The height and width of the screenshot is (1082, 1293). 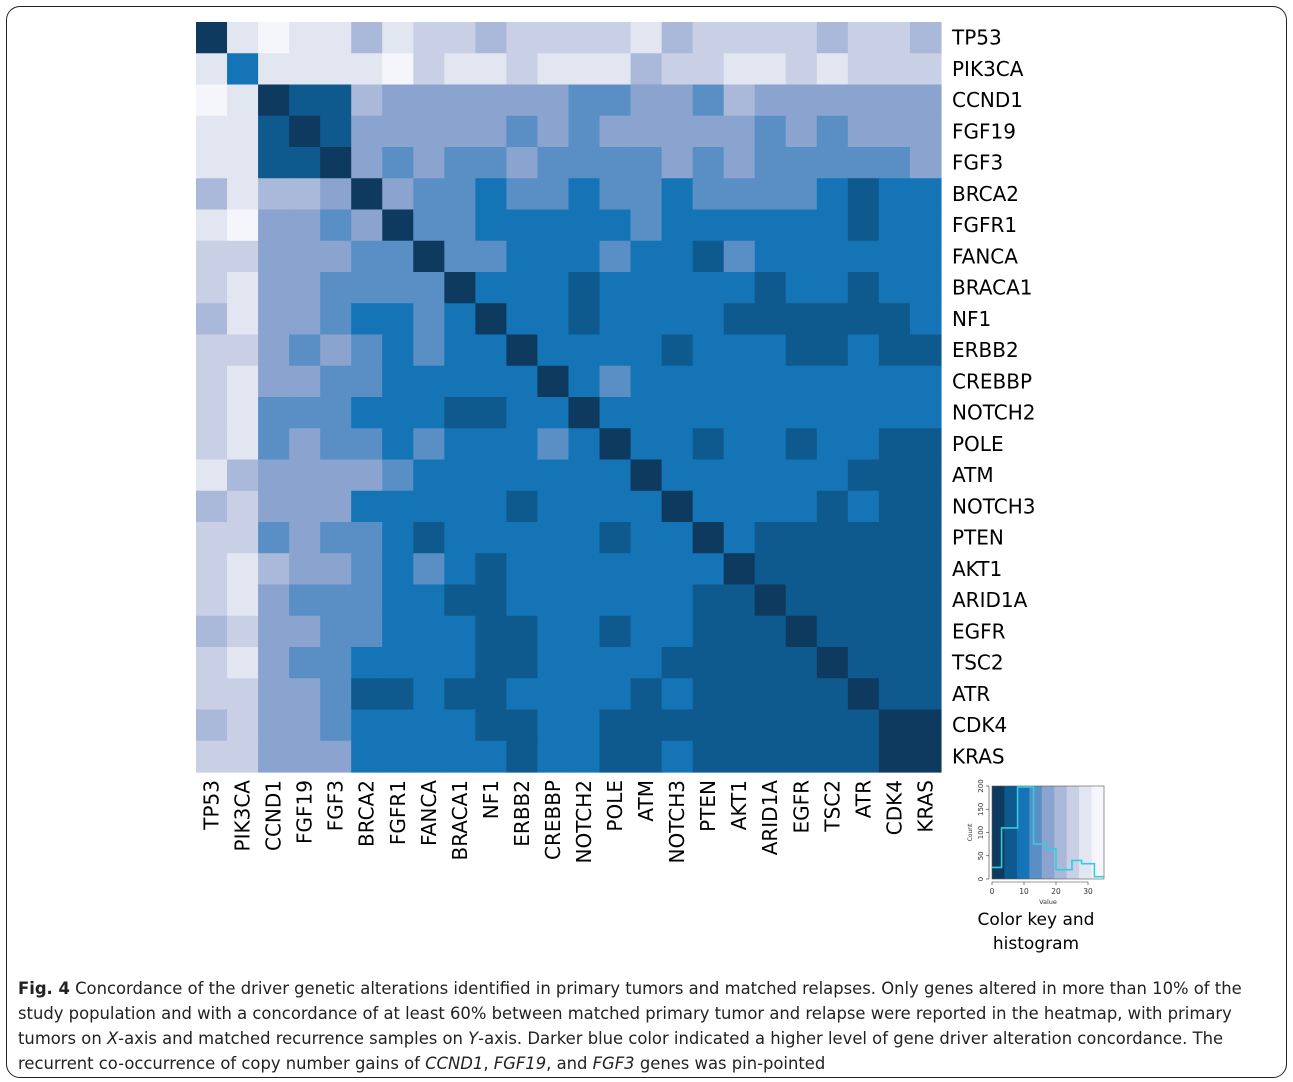 What do you see at coordinates (212, 805) in the screenshot?
I see `x-axis-label: TP53` at bounding box center [212, 805].